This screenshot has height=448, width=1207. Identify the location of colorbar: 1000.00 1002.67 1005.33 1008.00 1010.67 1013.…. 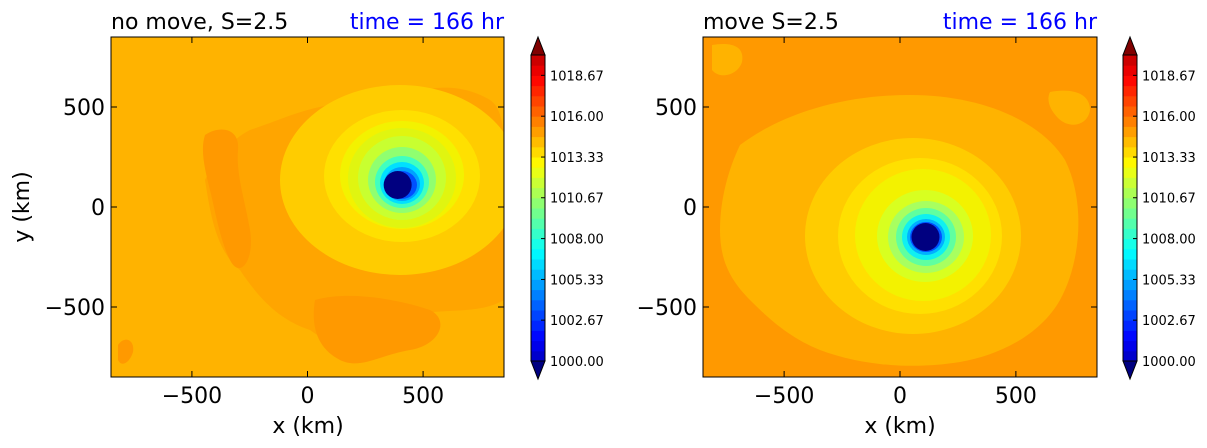
(1159, 208).